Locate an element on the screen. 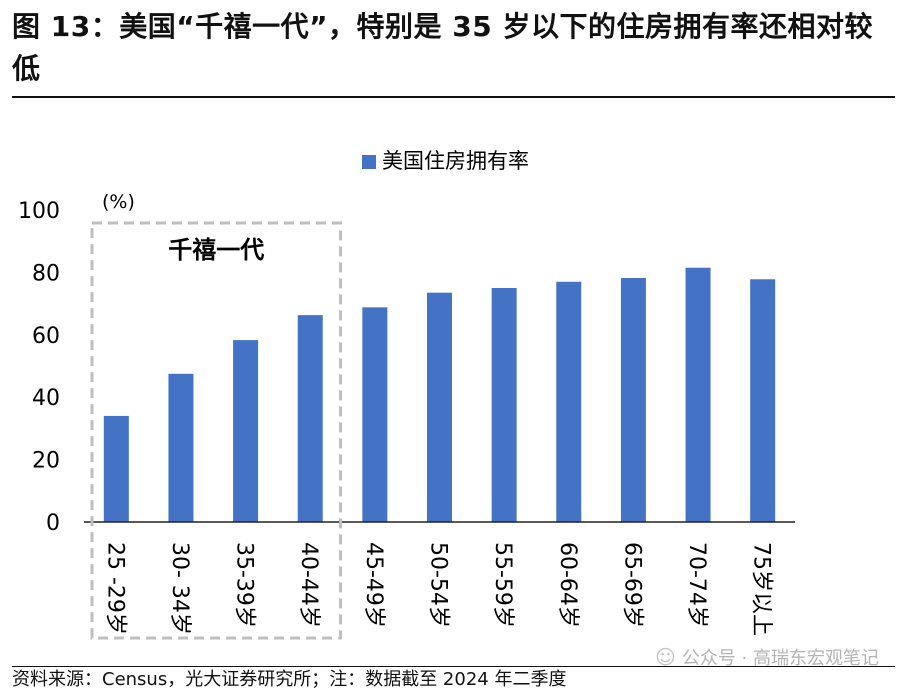 This screenshot has height=696, width=907. y-tick-label: 100 is located at coordinates (39, 211).